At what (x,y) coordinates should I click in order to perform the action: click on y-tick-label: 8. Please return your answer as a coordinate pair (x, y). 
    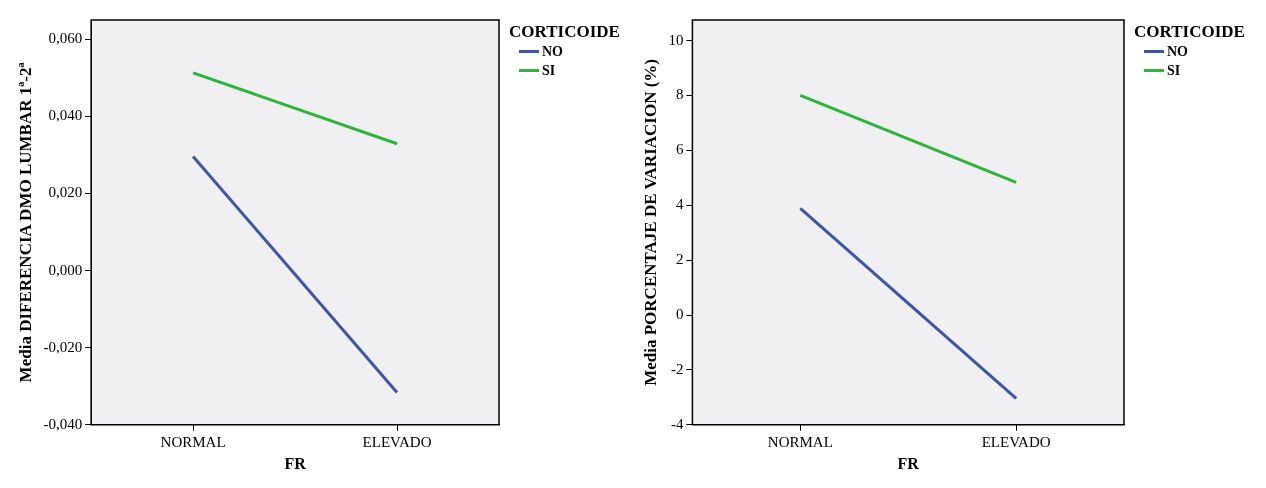
    Looking at the image, I should click on (679, 94).